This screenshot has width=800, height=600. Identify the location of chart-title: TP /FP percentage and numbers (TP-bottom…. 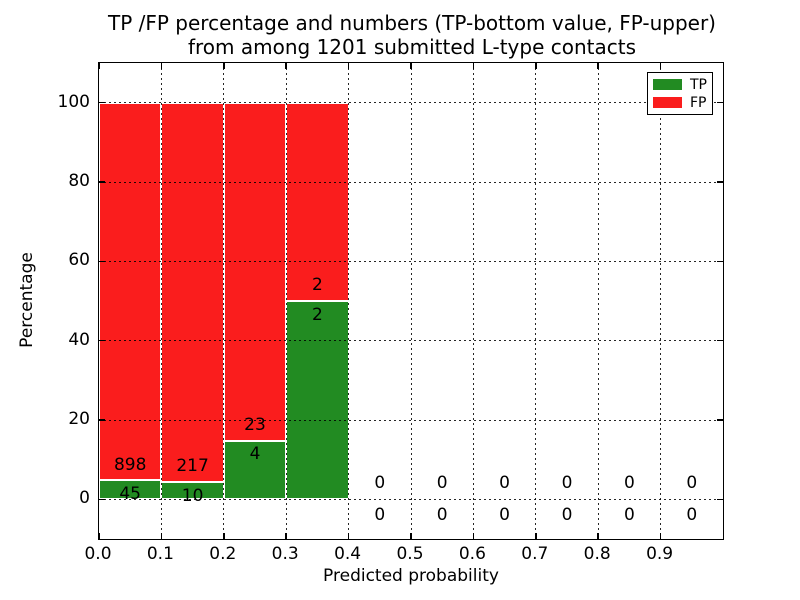
(412, 35).